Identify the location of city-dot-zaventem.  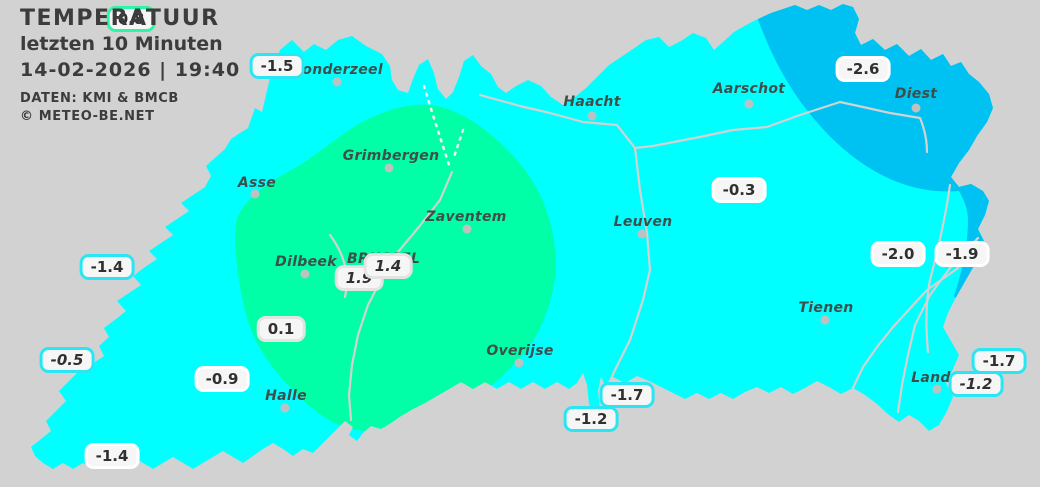
(467, 229).